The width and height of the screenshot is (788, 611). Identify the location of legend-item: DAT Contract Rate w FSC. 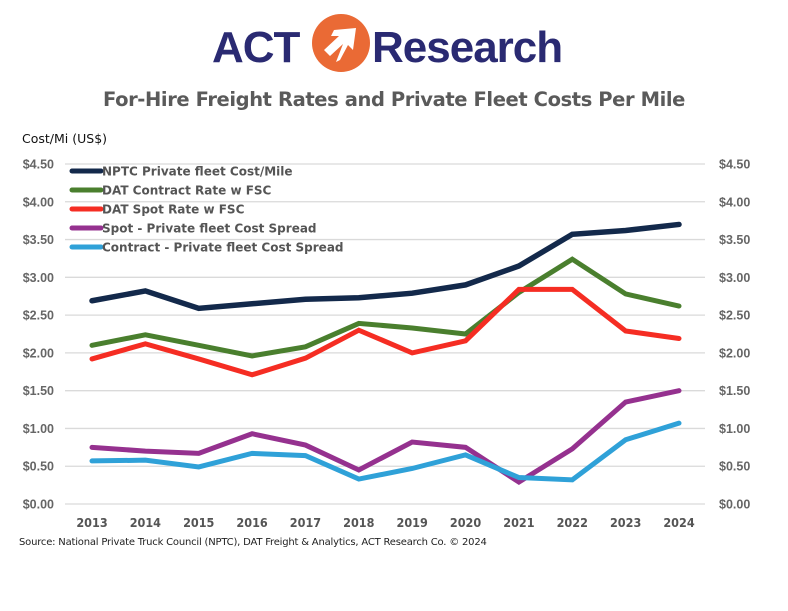
(170, 191).